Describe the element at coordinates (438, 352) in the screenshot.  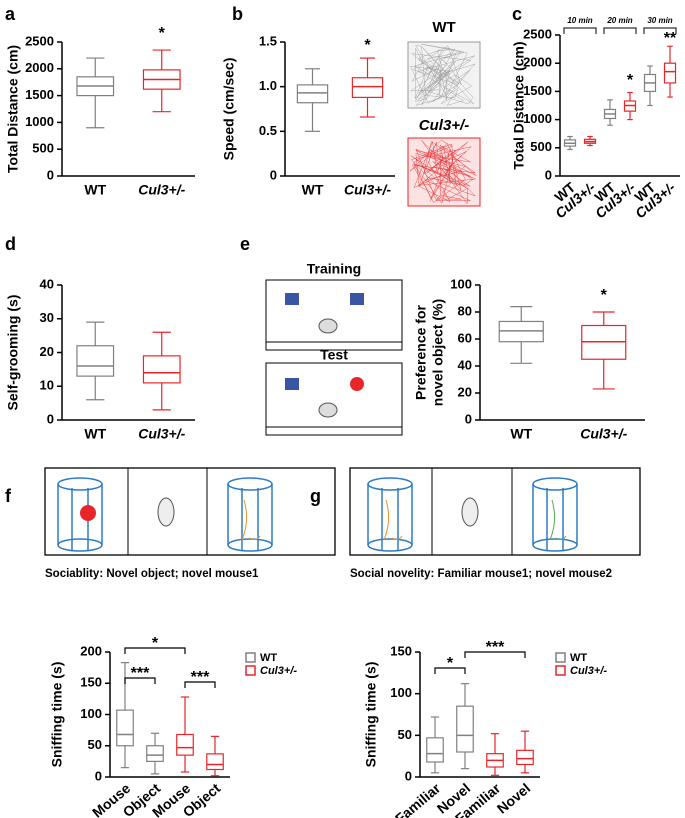
I see `y-axis-label: novel object (%)` at that location.